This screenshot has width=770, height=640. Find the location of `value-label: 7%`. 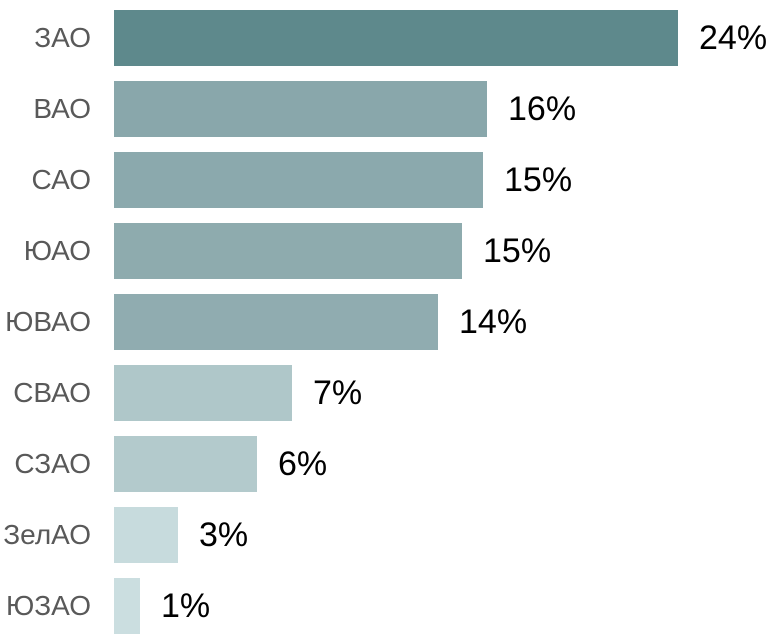

value-label: 7% is located at coordinates (338, 393).